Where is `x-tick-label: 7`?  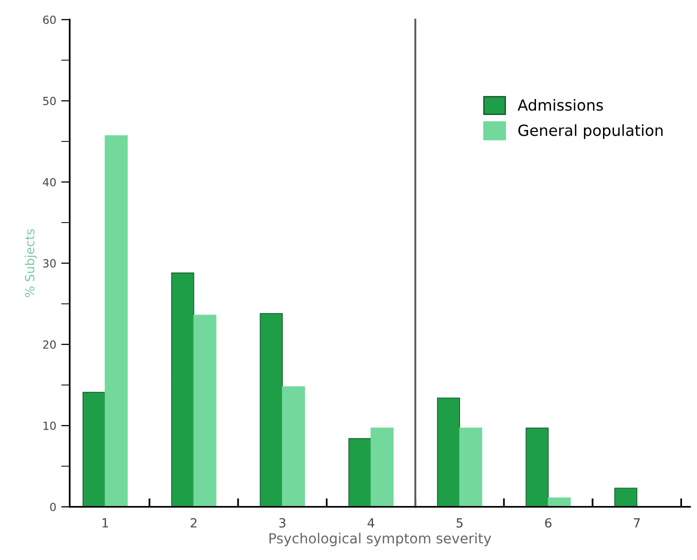
x-tick-label: 7 is located at coordinates (637, 523).